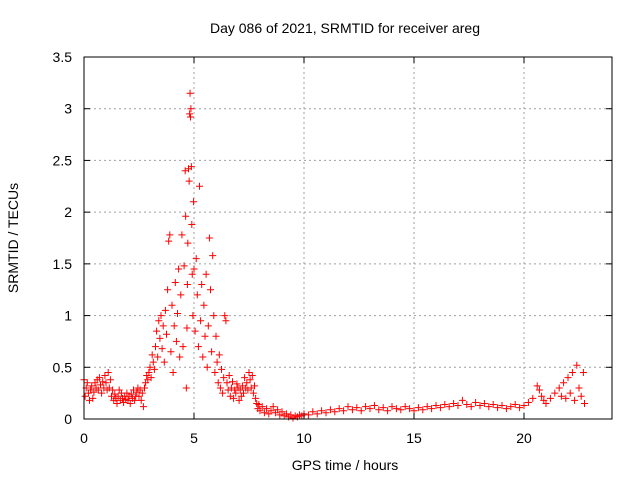  I want to click on x-axis-label: GPS time / hours, so click(345, 465).